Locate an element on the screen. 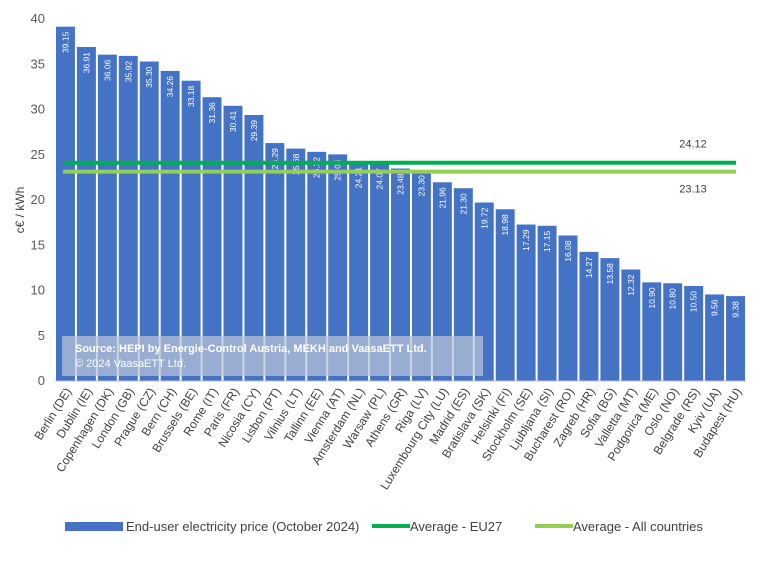 This screenshot has height=567, width=777. bar-value-label: 10.50 is located at coordinates (694, 302).